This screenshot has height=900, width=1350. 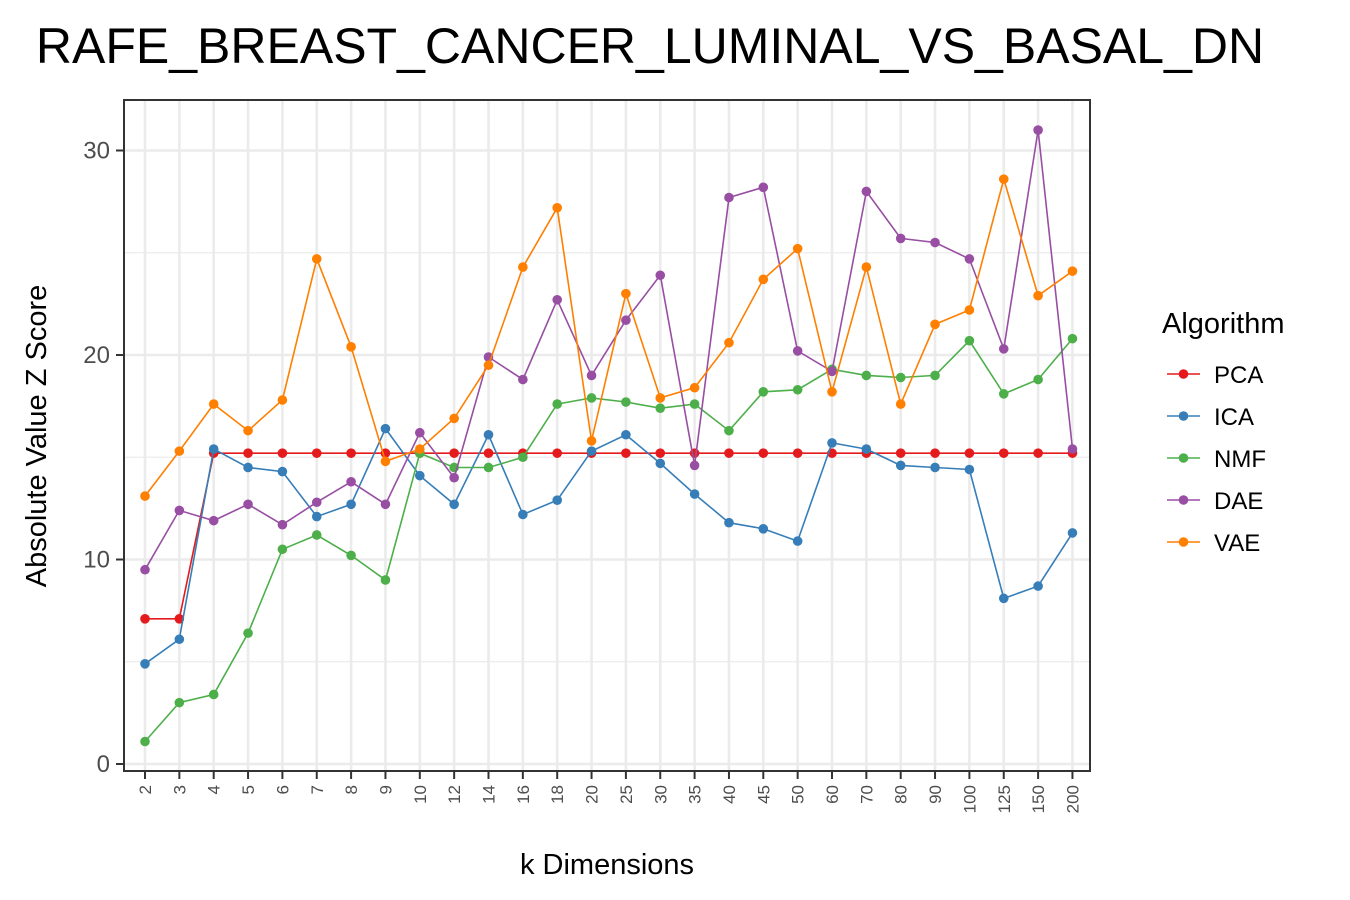 I want to click on x-tick-label: 6, so click(x=282, y=789).